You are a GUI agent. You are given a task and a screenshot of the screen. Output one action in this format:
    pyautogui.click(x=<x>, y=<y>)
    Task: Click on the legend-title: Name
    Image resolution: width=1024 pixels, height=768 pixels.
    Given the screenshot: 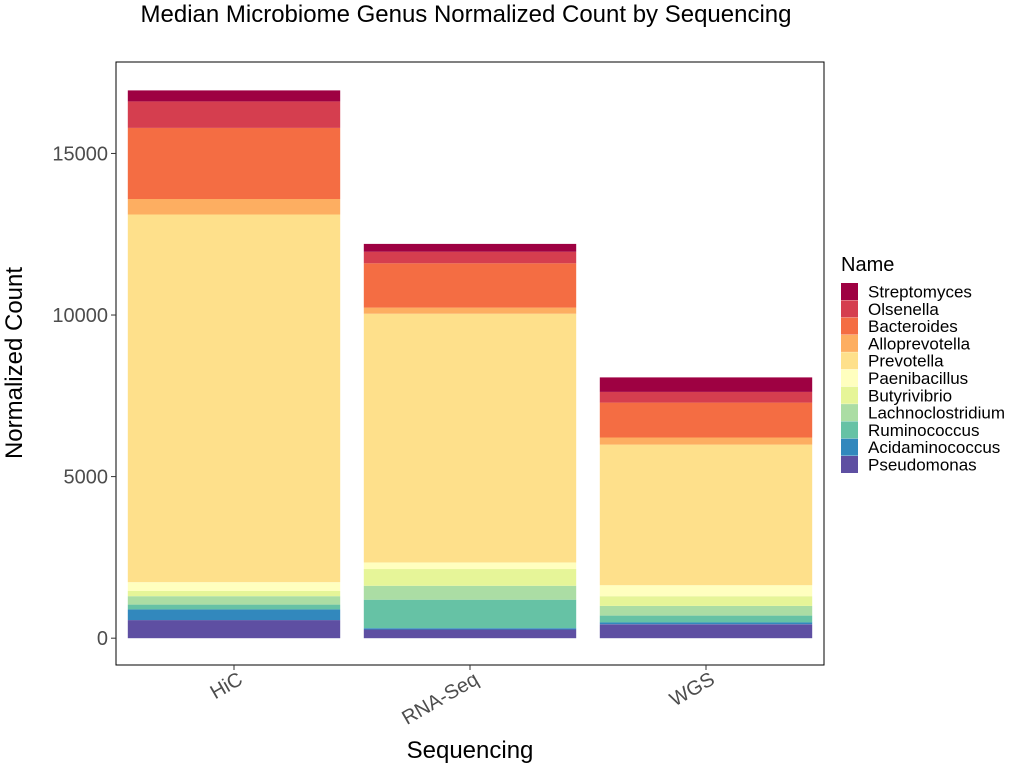 What is the action you would take?
    pyautogui.click(x=867, y=265)
    